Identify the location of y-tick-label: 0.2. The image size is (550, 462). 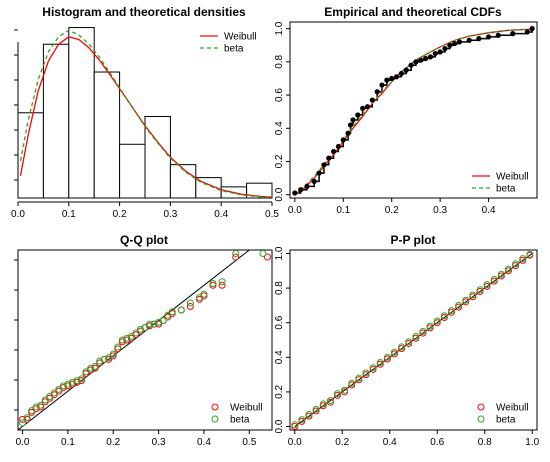
(279, 161).